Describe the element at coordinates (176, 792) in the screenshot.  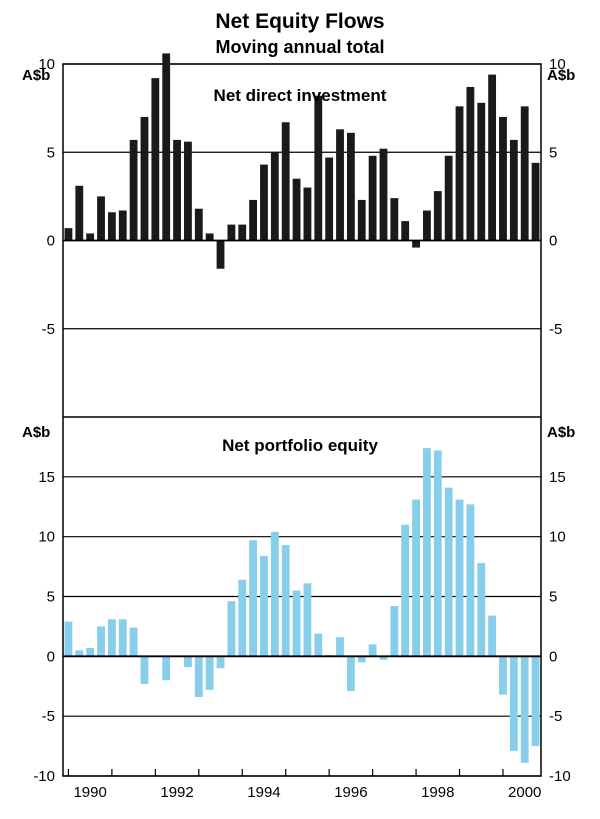
I see `x-tick-label: 1992` at that location.